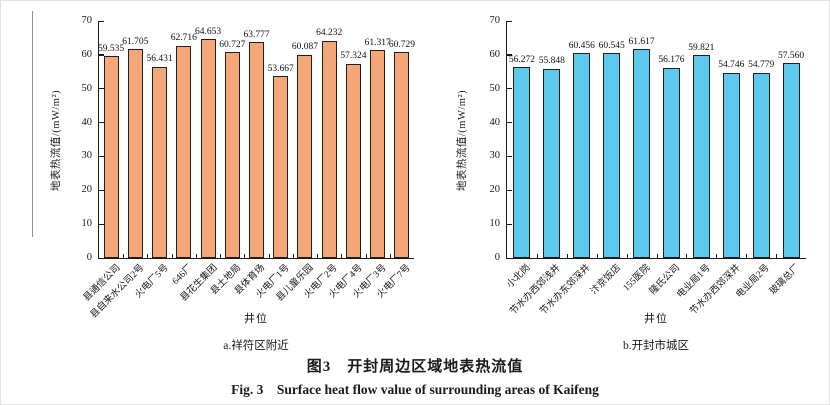  I want to click on bar-value-label: 56.176, so click(671, 60).